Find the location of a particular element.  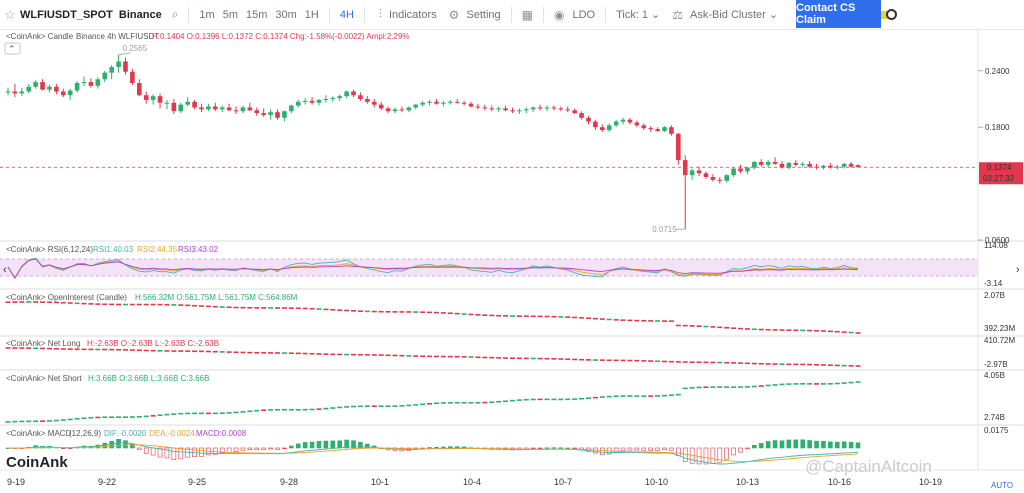

cluster-dropdown: ⚖ Ask-Bid Cluster ⌄ is located at coordinates (723, 15).